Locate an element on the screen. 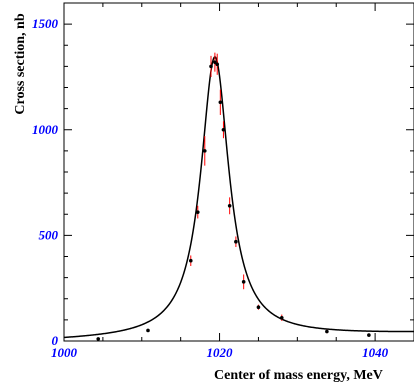 The height and width of the screenshot is (388, 414). x-tick-label: 1000 is located at coordinates (64, 352).